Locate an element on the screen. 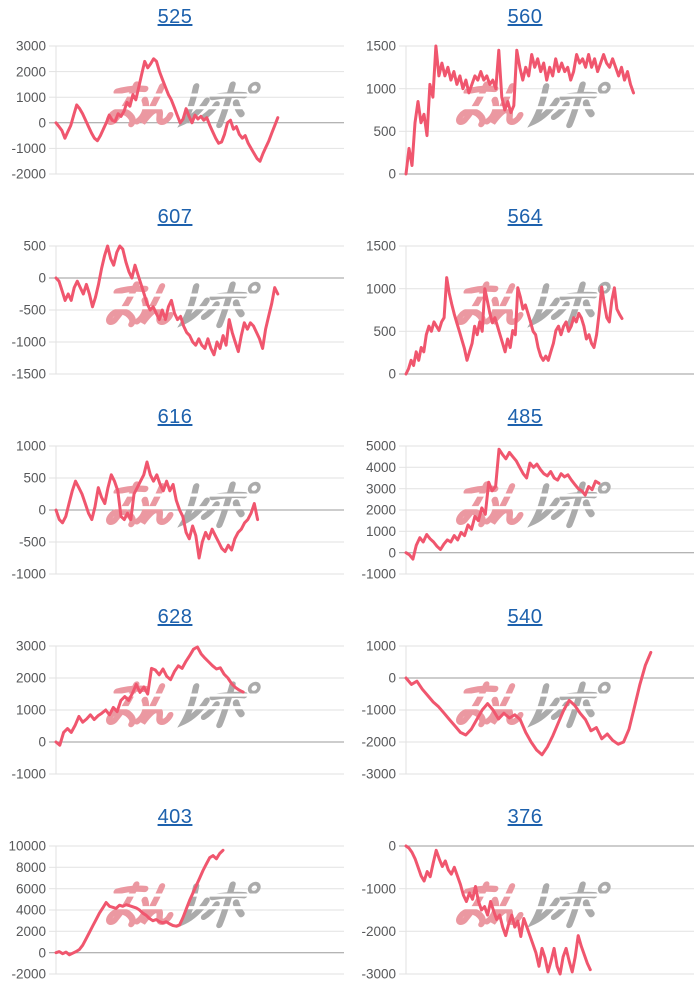  chart-canvas: -1000 0 1000 2000 3000 4000 5000 is located at coordinates (527, 510).